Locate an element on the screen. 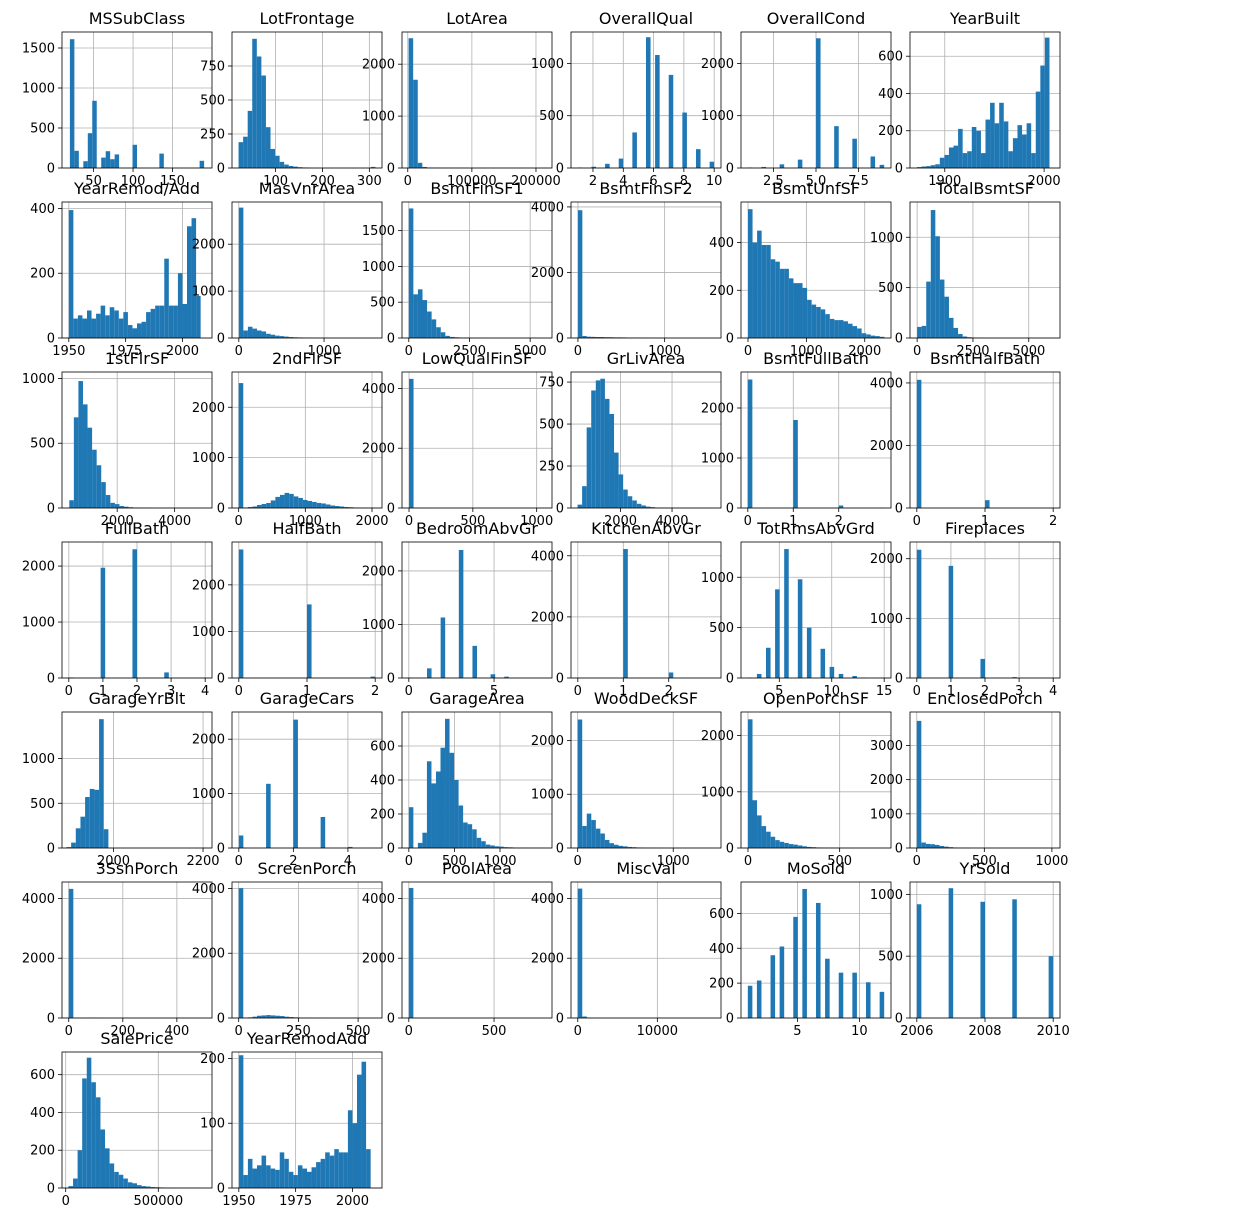 This screenshot has height=1221, width=1237. histogram-panel: 0 2500 5000 0 500 1000 1500 BsmtFinSF1 is located at coordinates (457, 269).